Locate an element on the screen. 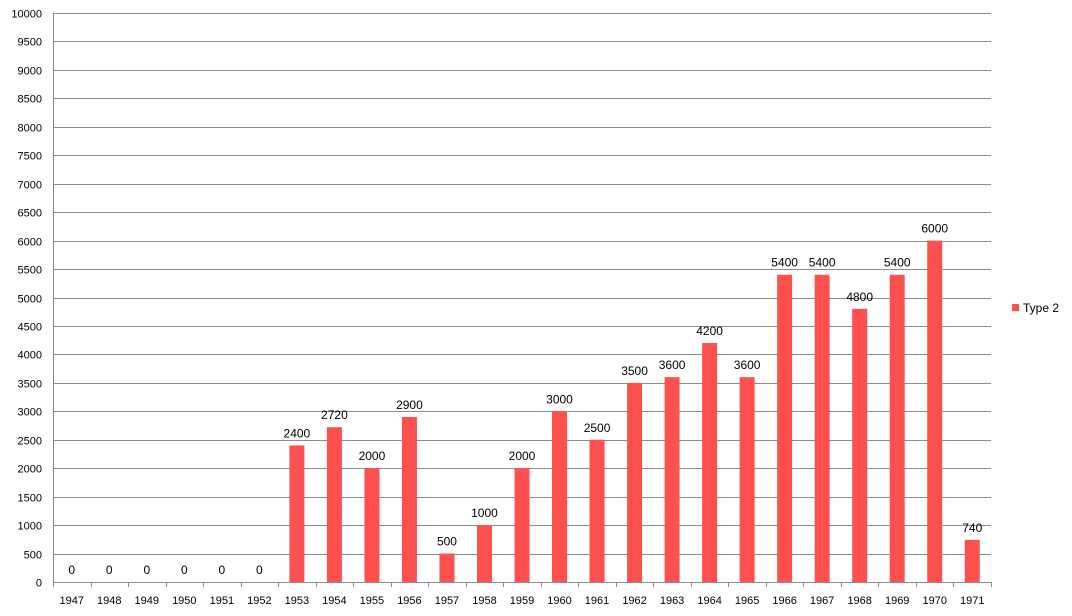 The height and width of the screenshot is (616, 1072). y-tick-label: 4000 is located at coordinates (30, 356).